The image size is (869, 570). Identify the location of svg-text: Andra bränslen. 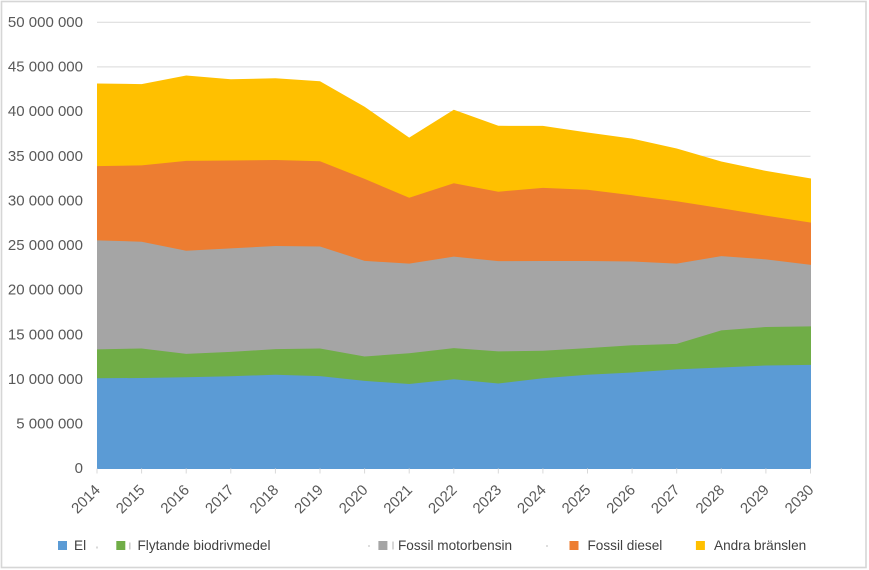
(760, 545).